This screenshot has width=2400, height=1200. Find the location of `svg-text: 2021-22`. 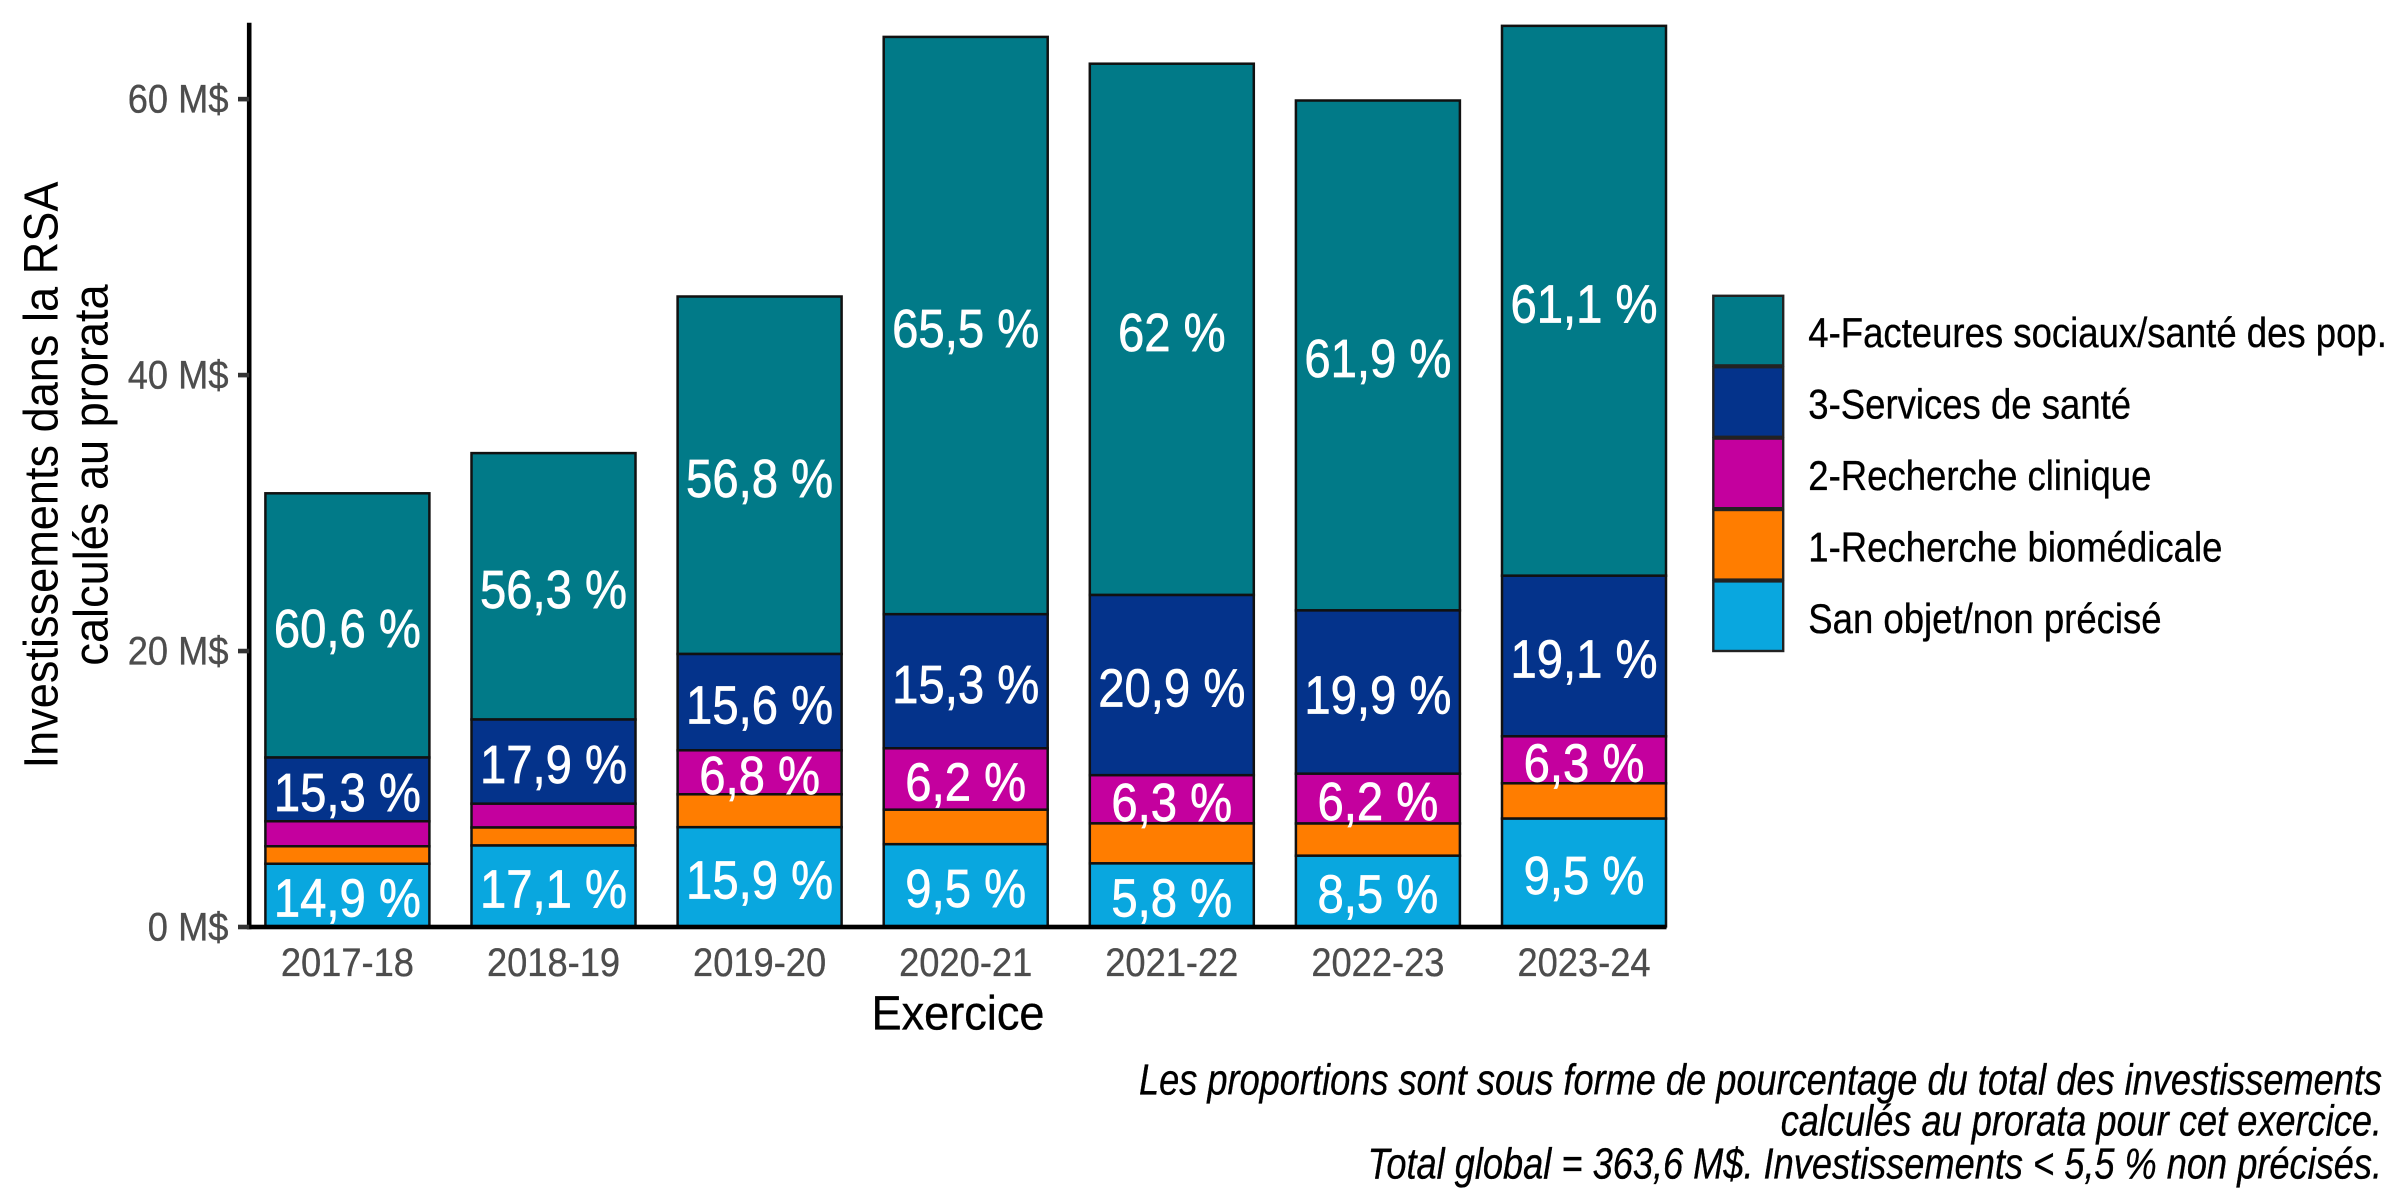

svg-text: 2021-22 is located at coordinates (1171, 963).